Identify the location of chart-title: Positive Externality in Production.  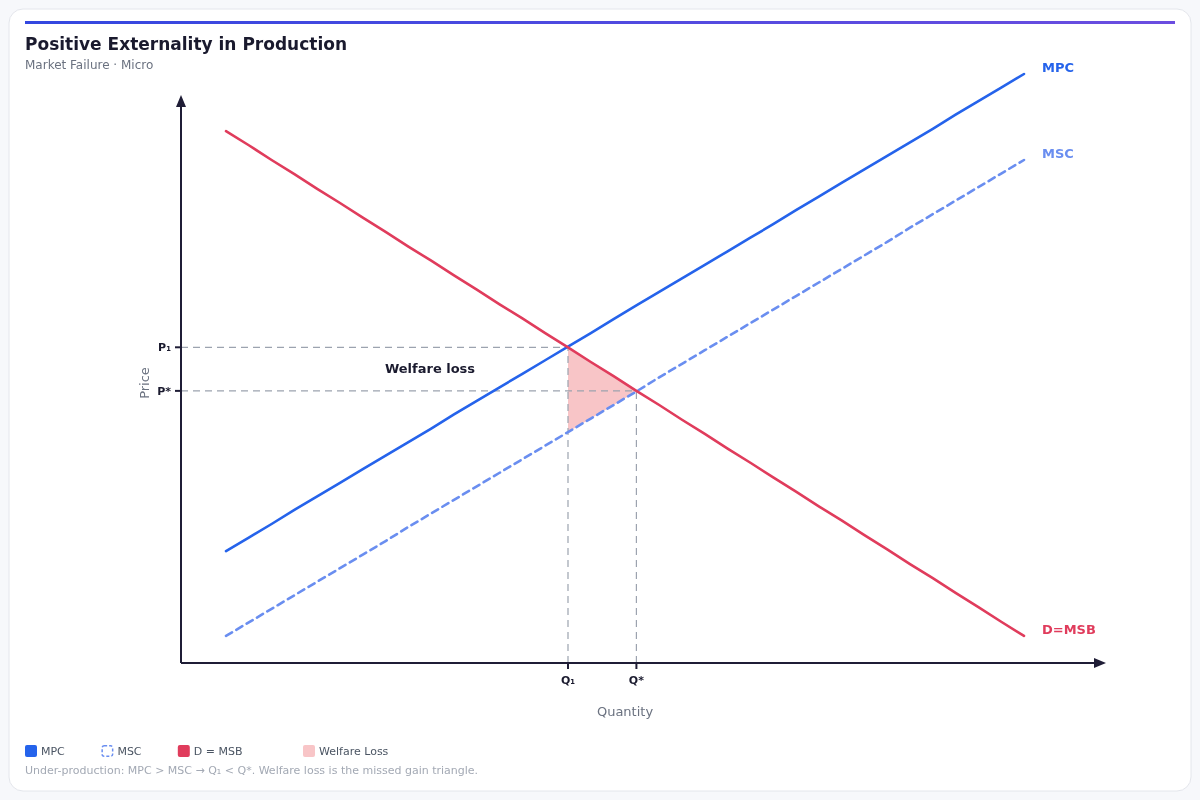
(186, 44).